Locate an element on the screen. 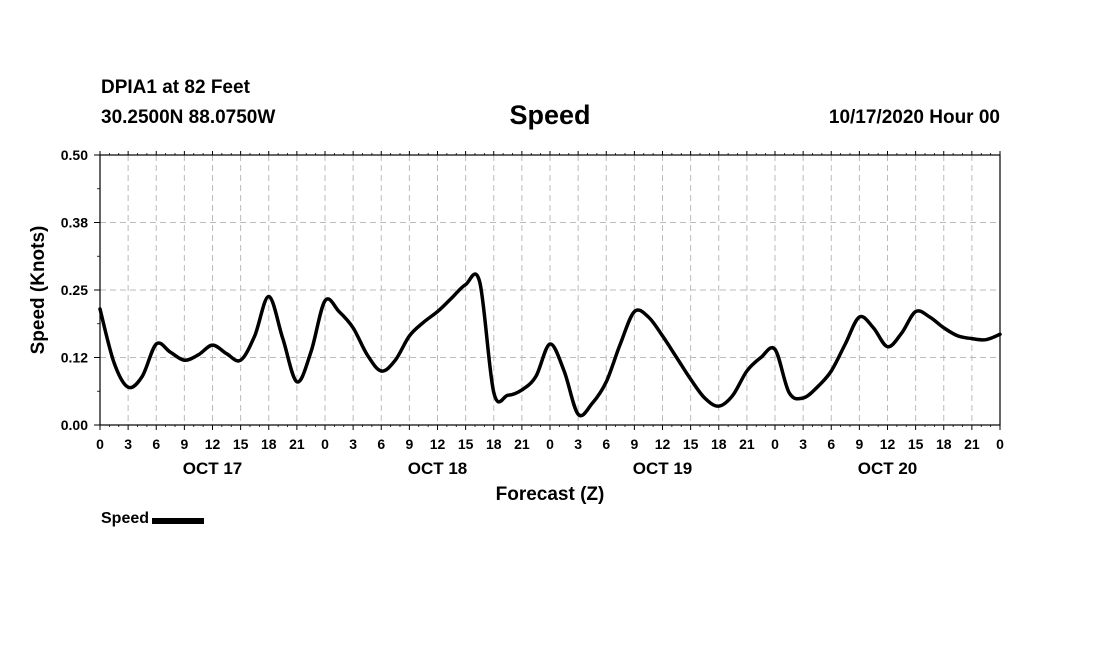 The width and height of the screenshot is (1100, 650). chart-title: Speed is located at coordinates (550, 115).